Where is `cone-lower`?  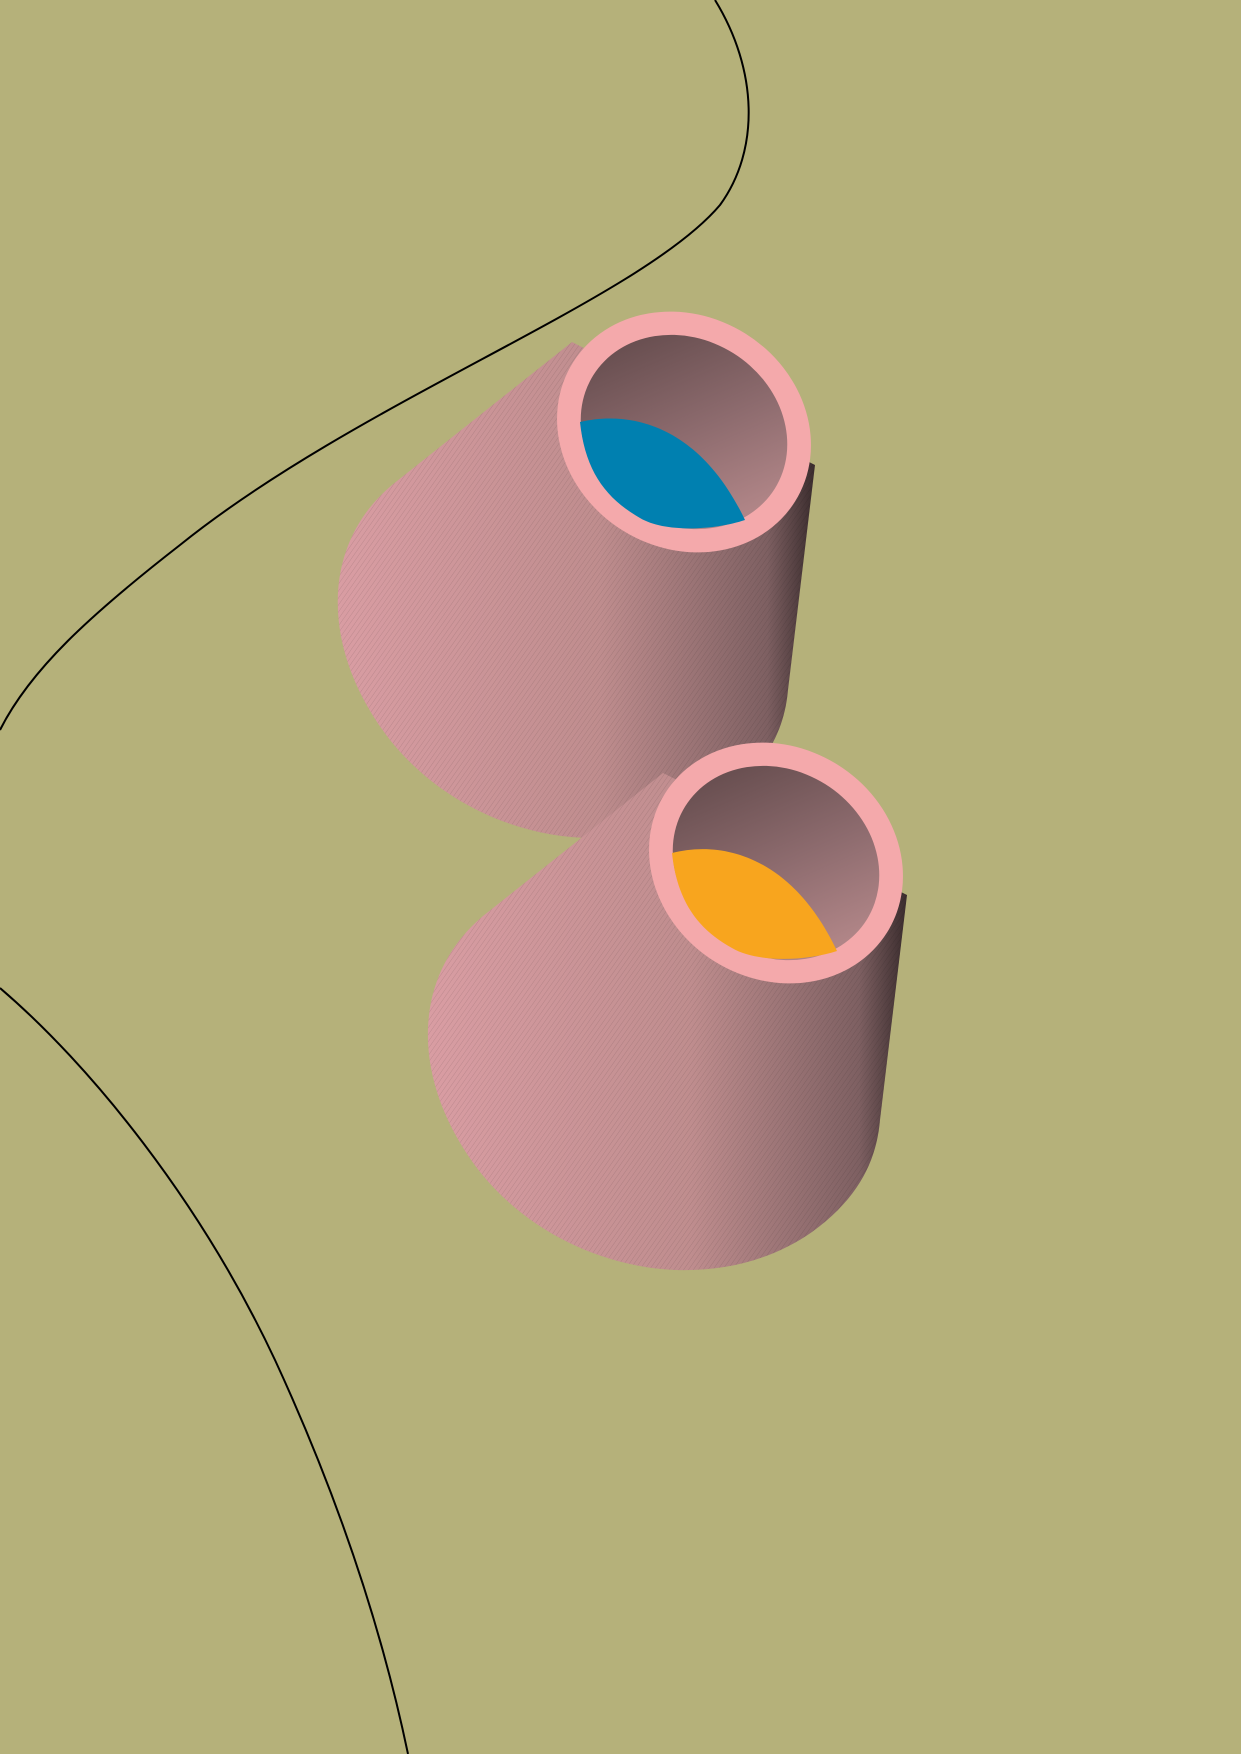 cone-lower is located at coordinates (667, 1006).